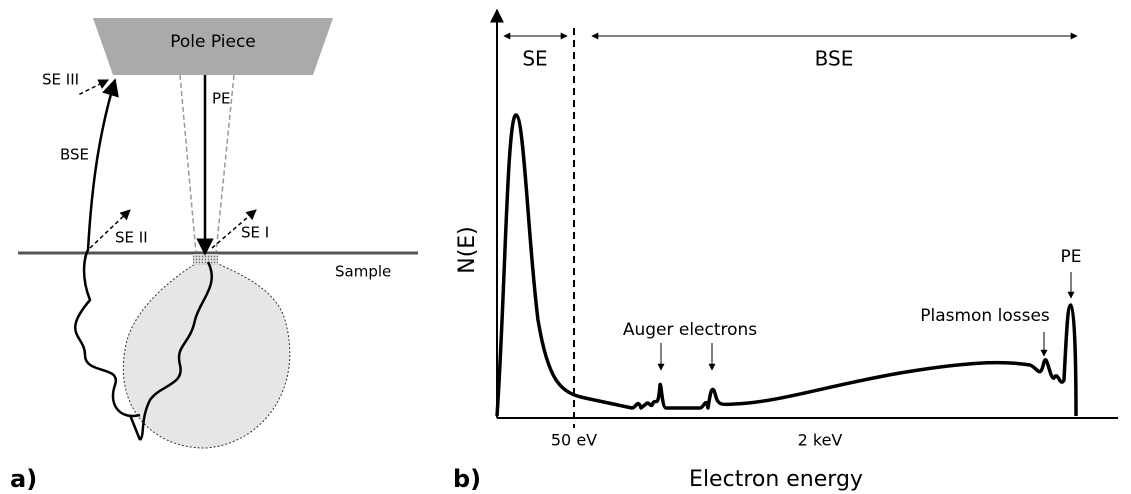  Describe the element at coordinates (110, 229) in the screenshot. I see `se2-arrow` at that location.